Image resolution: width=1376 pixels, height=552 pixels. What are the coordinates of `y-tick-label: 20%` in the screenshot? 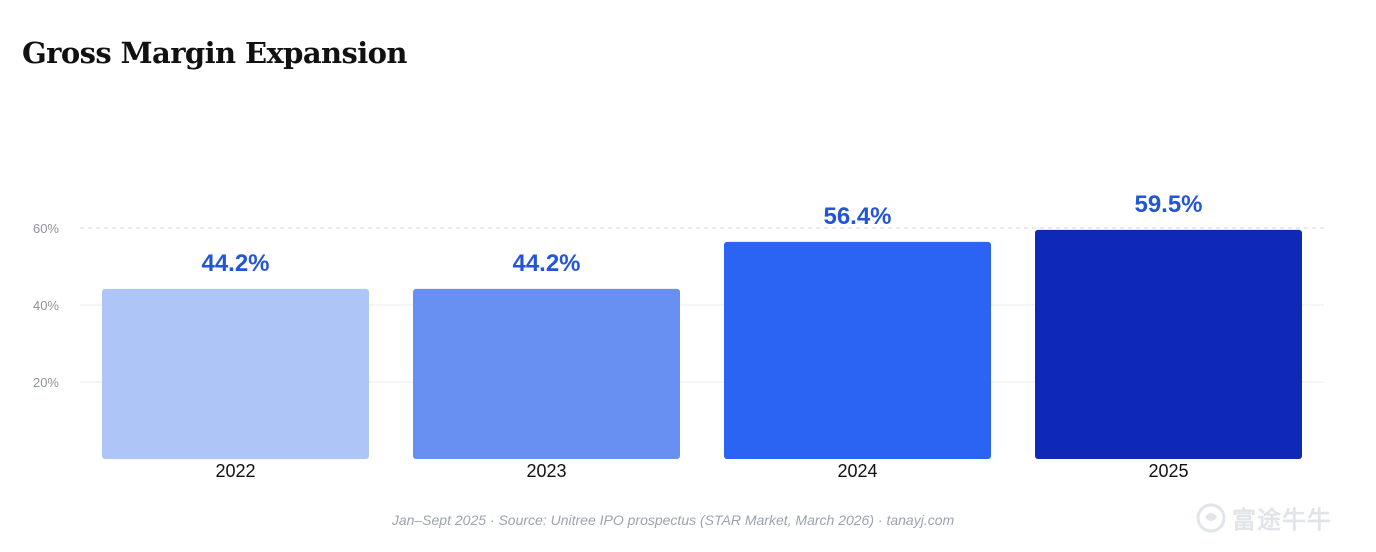 It's located at (46, 382).